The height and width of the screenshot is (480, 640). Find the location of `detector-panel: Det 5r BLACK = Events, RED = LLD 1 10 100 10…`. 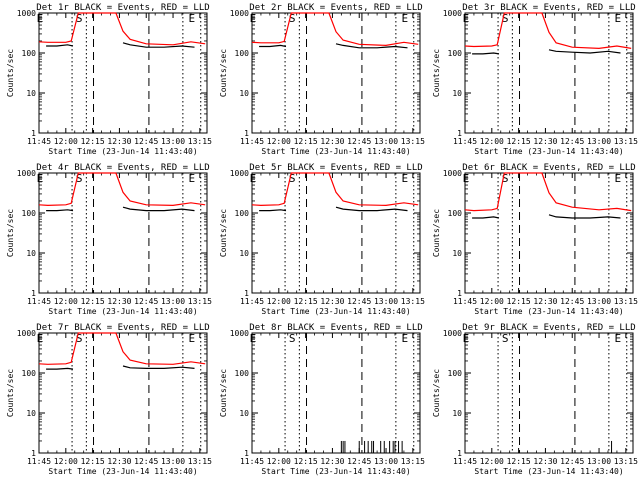

detector-panel: Det 5r BLACK = Events, RED = LLD 1 10 100 10… is located at coordinates (322, 239).